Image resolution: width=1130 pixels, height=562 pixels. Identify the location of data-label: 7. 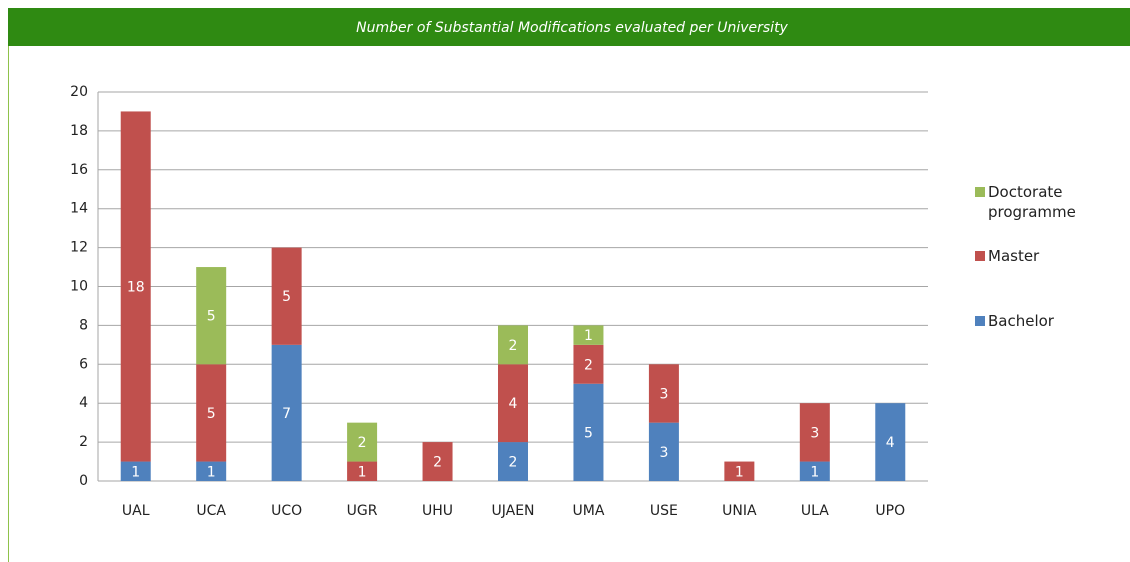
(286, 414).